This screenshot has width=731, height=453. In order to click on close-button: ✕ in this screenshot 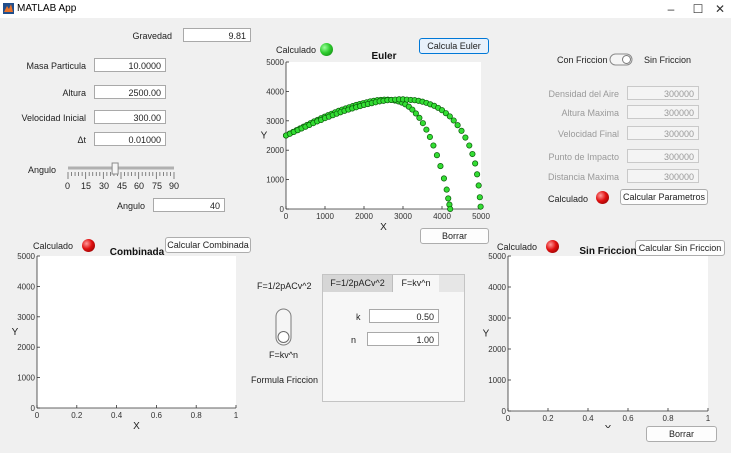, I will do `click(720, 9)`.